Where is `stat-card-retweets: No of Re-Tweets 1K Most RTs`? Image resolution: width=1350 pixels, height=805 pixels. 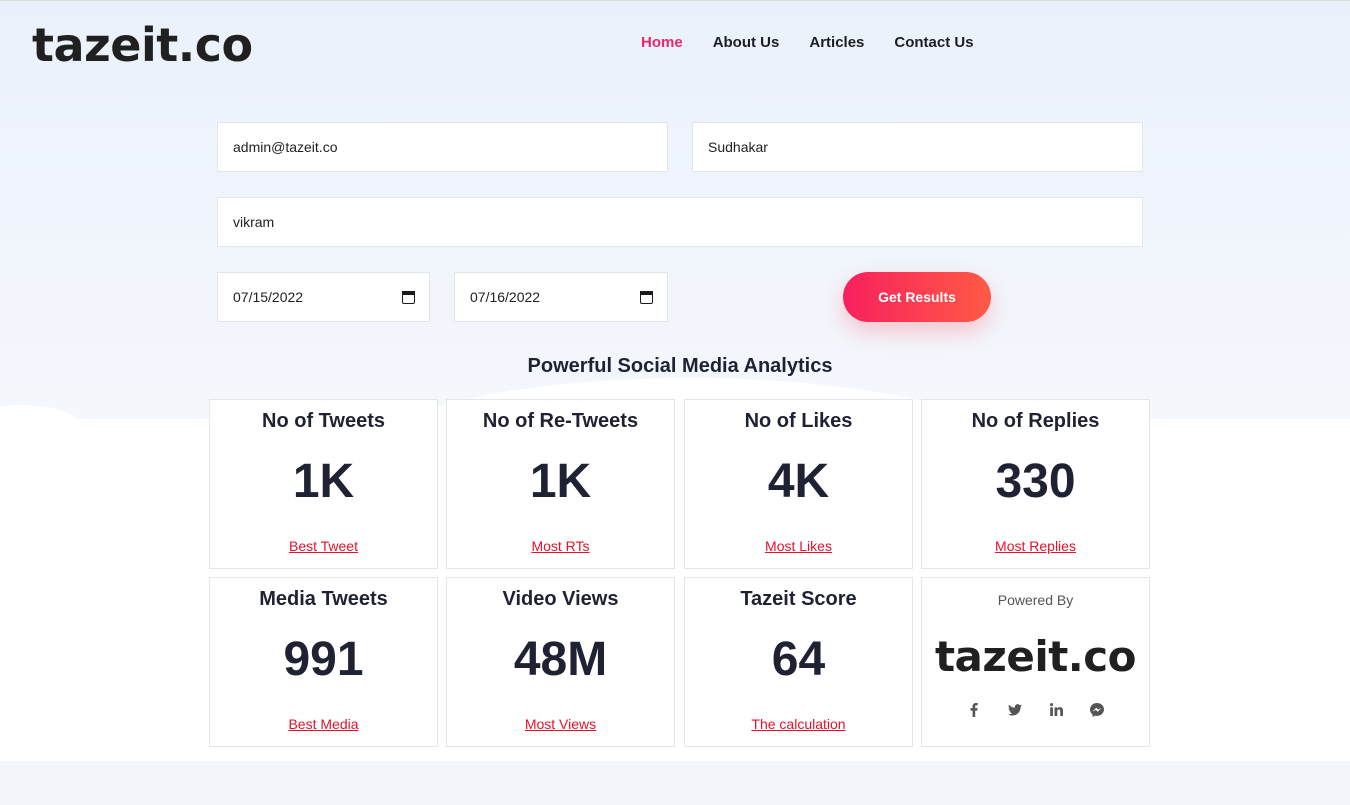
stat-card-retweets: No of Re-Tweets 1K Most RTs is located at coordinates (560, 484).